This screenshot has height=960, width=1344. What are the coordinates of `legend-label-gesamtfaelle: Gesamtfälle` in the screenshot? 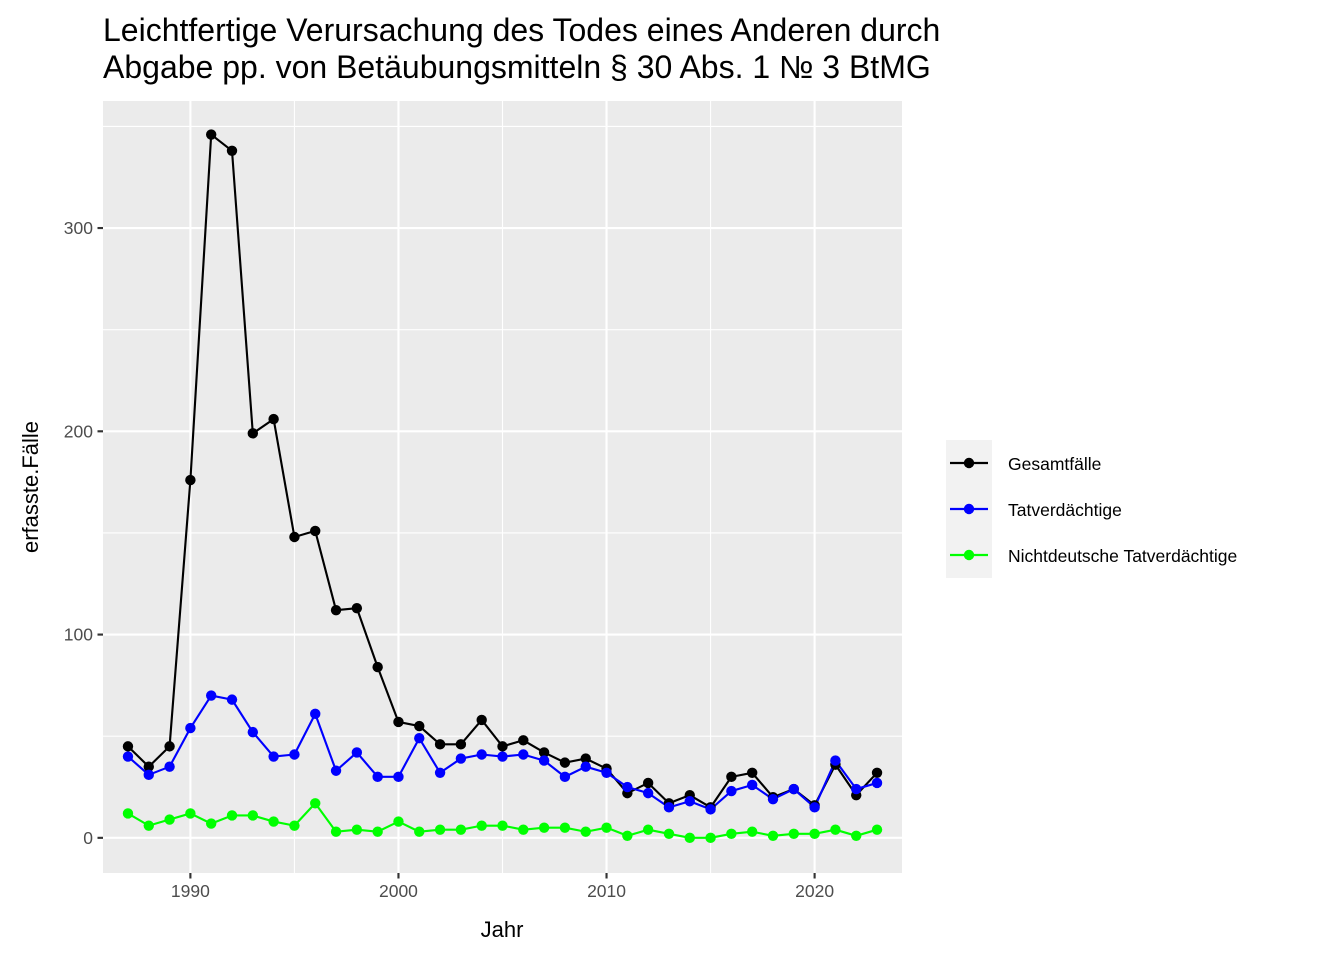 It's located at (1054, 464).